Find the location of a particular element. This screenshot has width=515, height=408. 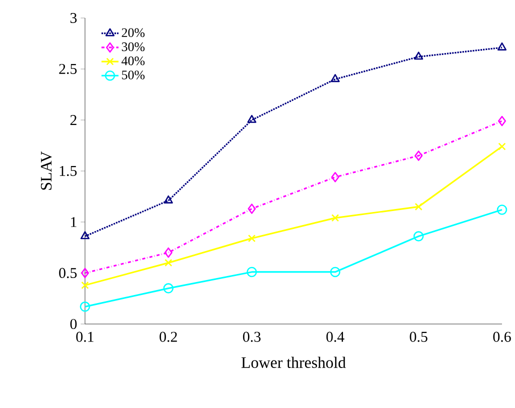

y-tick-label: 0 is located at coordinates (73, 324).